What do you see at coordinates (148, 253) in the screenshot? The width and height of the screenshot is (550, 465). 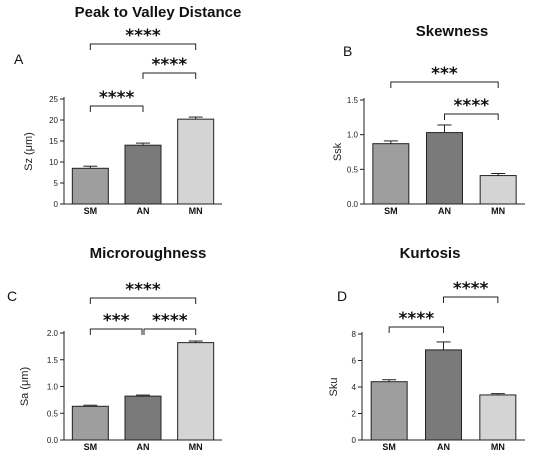 I see `chart-title: Microroughness` at bounding box center [148, 253].